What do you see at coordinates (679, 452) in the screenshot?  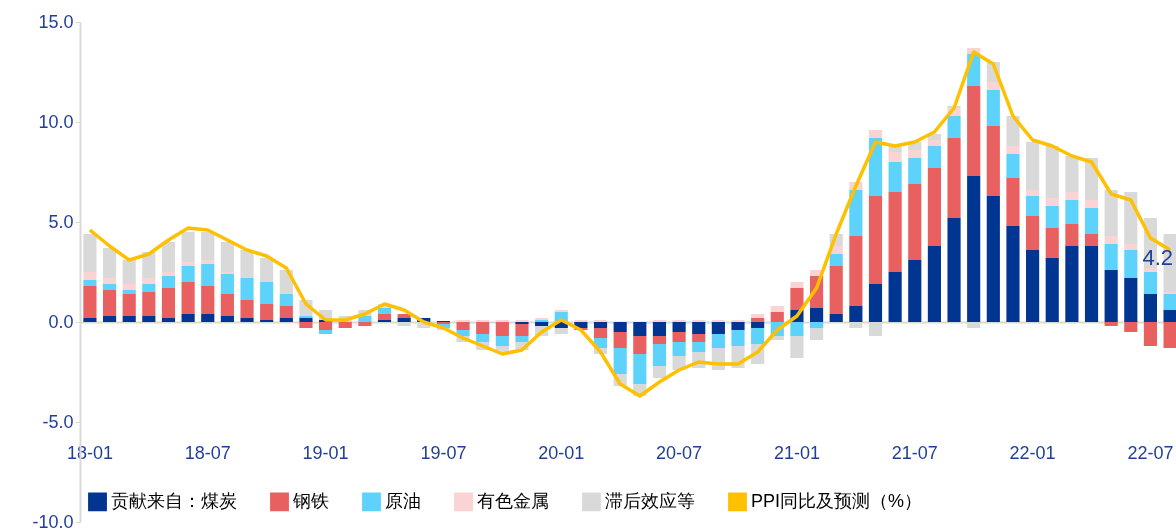 I see `x-tick-label: 20-07` at bounding box center [679, 452].